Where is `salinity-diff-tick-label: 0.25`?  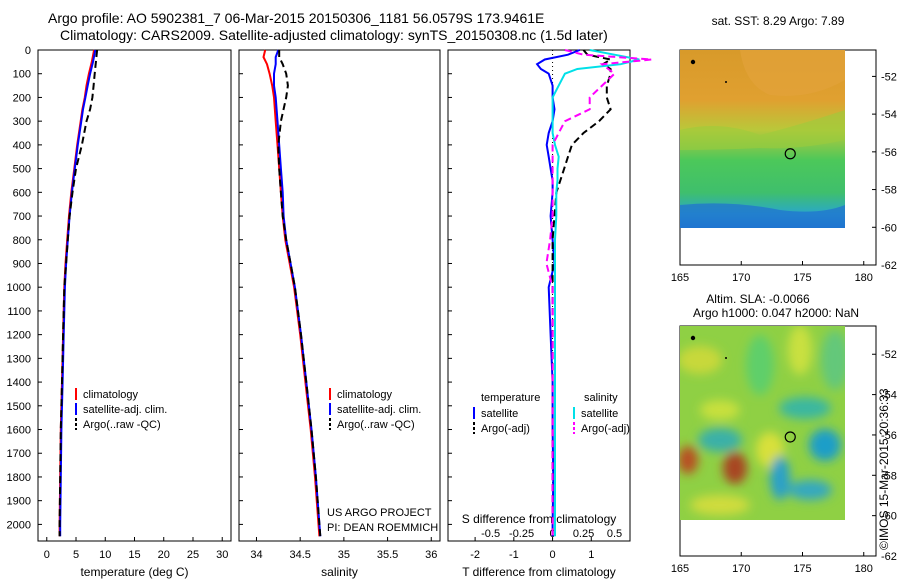 salinity-diff-tick-label: 0.25 is located at coordinates (583, 534).